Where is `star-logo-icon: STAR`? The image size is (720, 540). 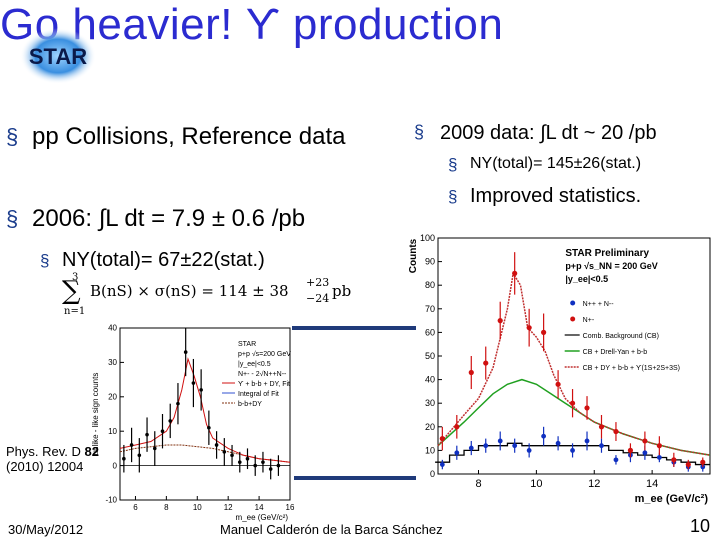 star-logo-icon: STAR is located at coordinates (58, 56).